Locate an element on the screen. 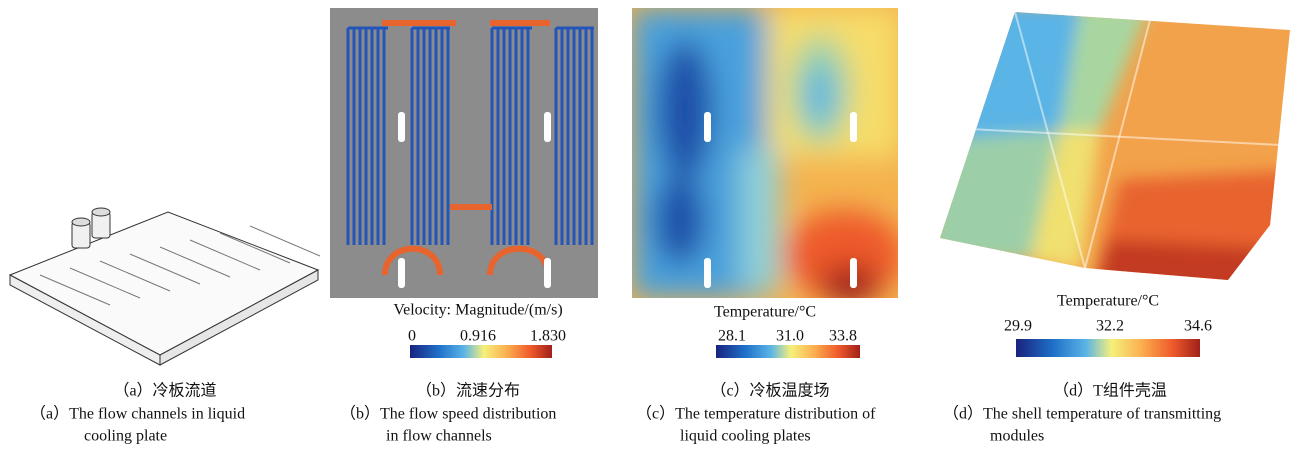 Image resolution: width=1292 pixels, height=450 pixels. caption-en: in flow channels is located at coordinates (439, 436).